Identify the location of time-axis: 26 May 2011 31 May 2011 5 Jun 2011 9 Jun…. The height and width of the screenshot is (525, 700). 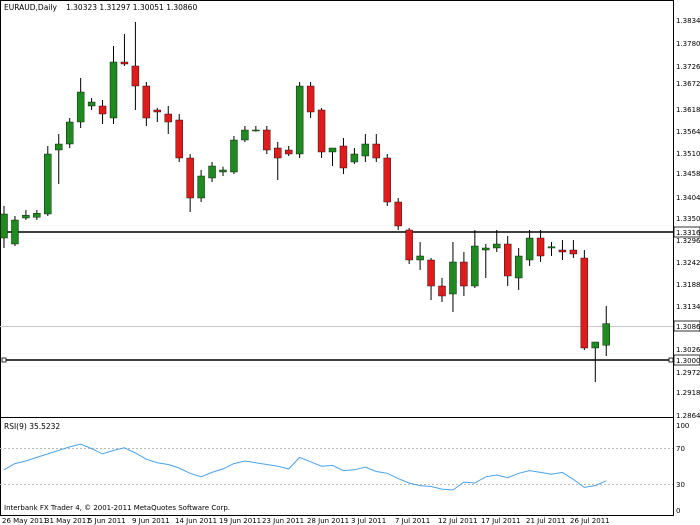
(306, 521).